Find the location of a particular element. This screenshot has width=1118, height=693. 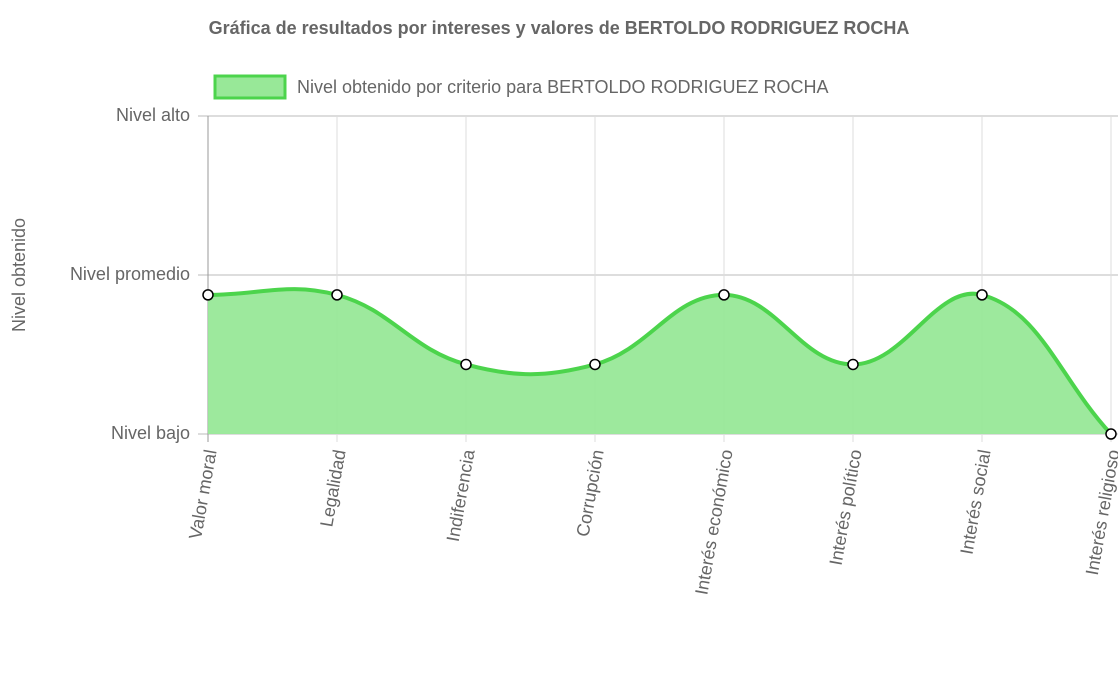

y-tick-label: Nivel promedio is located at coordinates (130, 274).